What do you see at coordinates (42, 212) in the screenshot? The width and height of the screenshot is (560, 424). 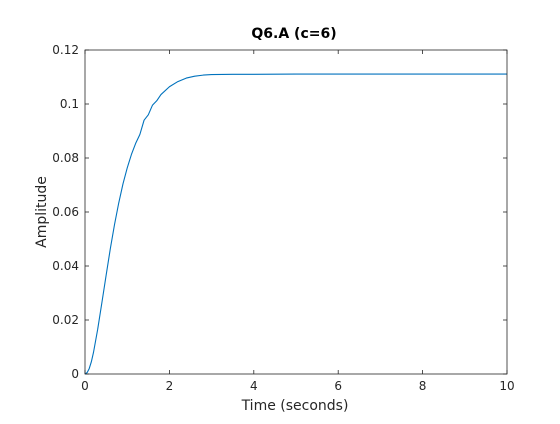 I see `y-axis-label: Amplitude` at bounding box center [42, 212].